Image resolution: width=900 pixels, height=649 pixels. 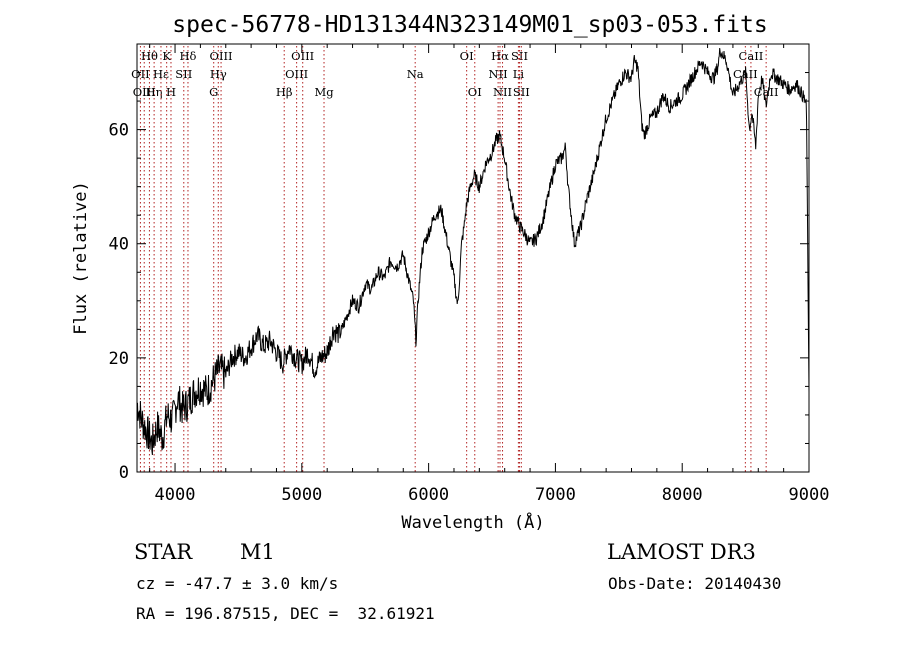 I want to click on y-tick-label: 60, so click(x=119, y=131).